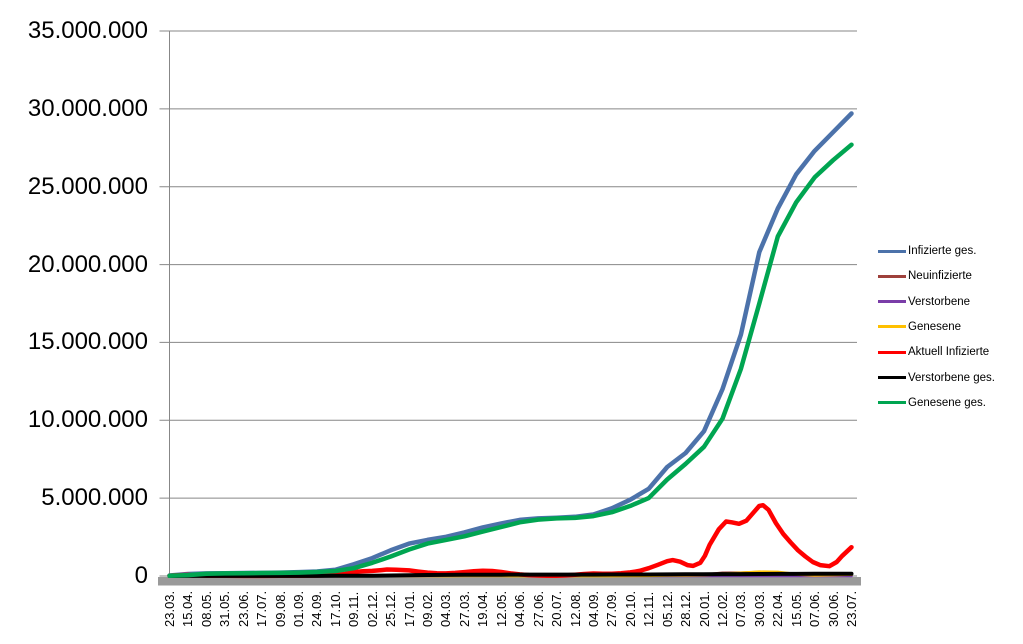 The height and width of the screenshot is (644, 1023). Describe the element at coordinates (464, 608) in the screenshot. I see `x-axis-tick-label: 27.03.` at that location.